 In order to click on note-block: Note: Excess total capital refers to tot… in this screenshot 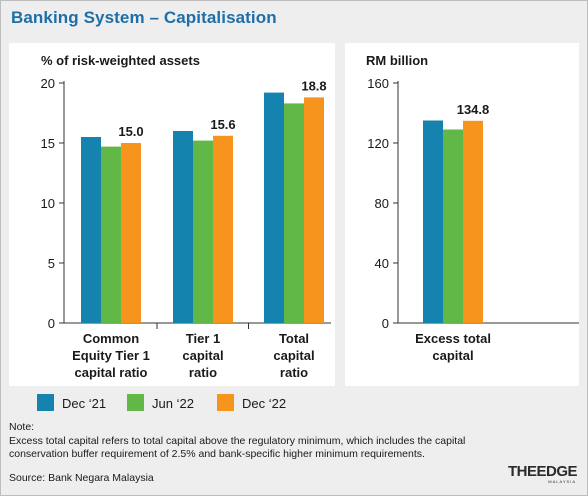, I will do `click(259, 441)`.